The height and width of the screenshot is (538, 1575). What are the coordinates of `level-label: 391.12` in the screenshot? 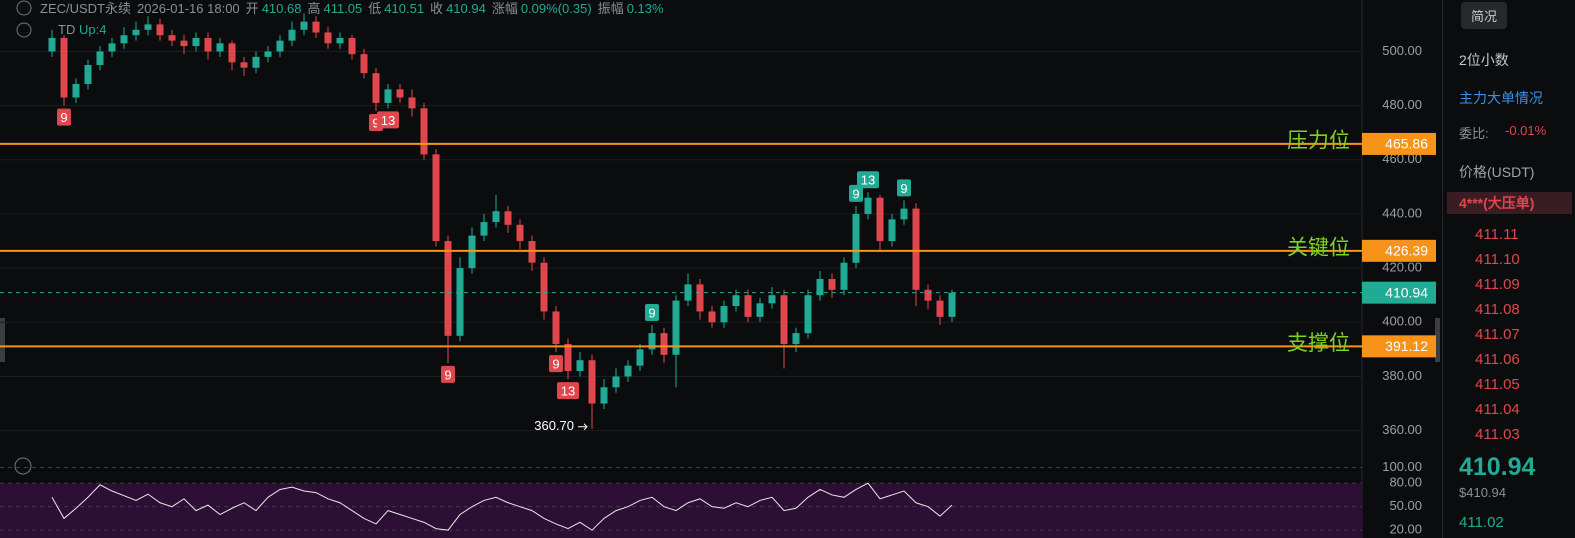 It's located at (1406, 346).